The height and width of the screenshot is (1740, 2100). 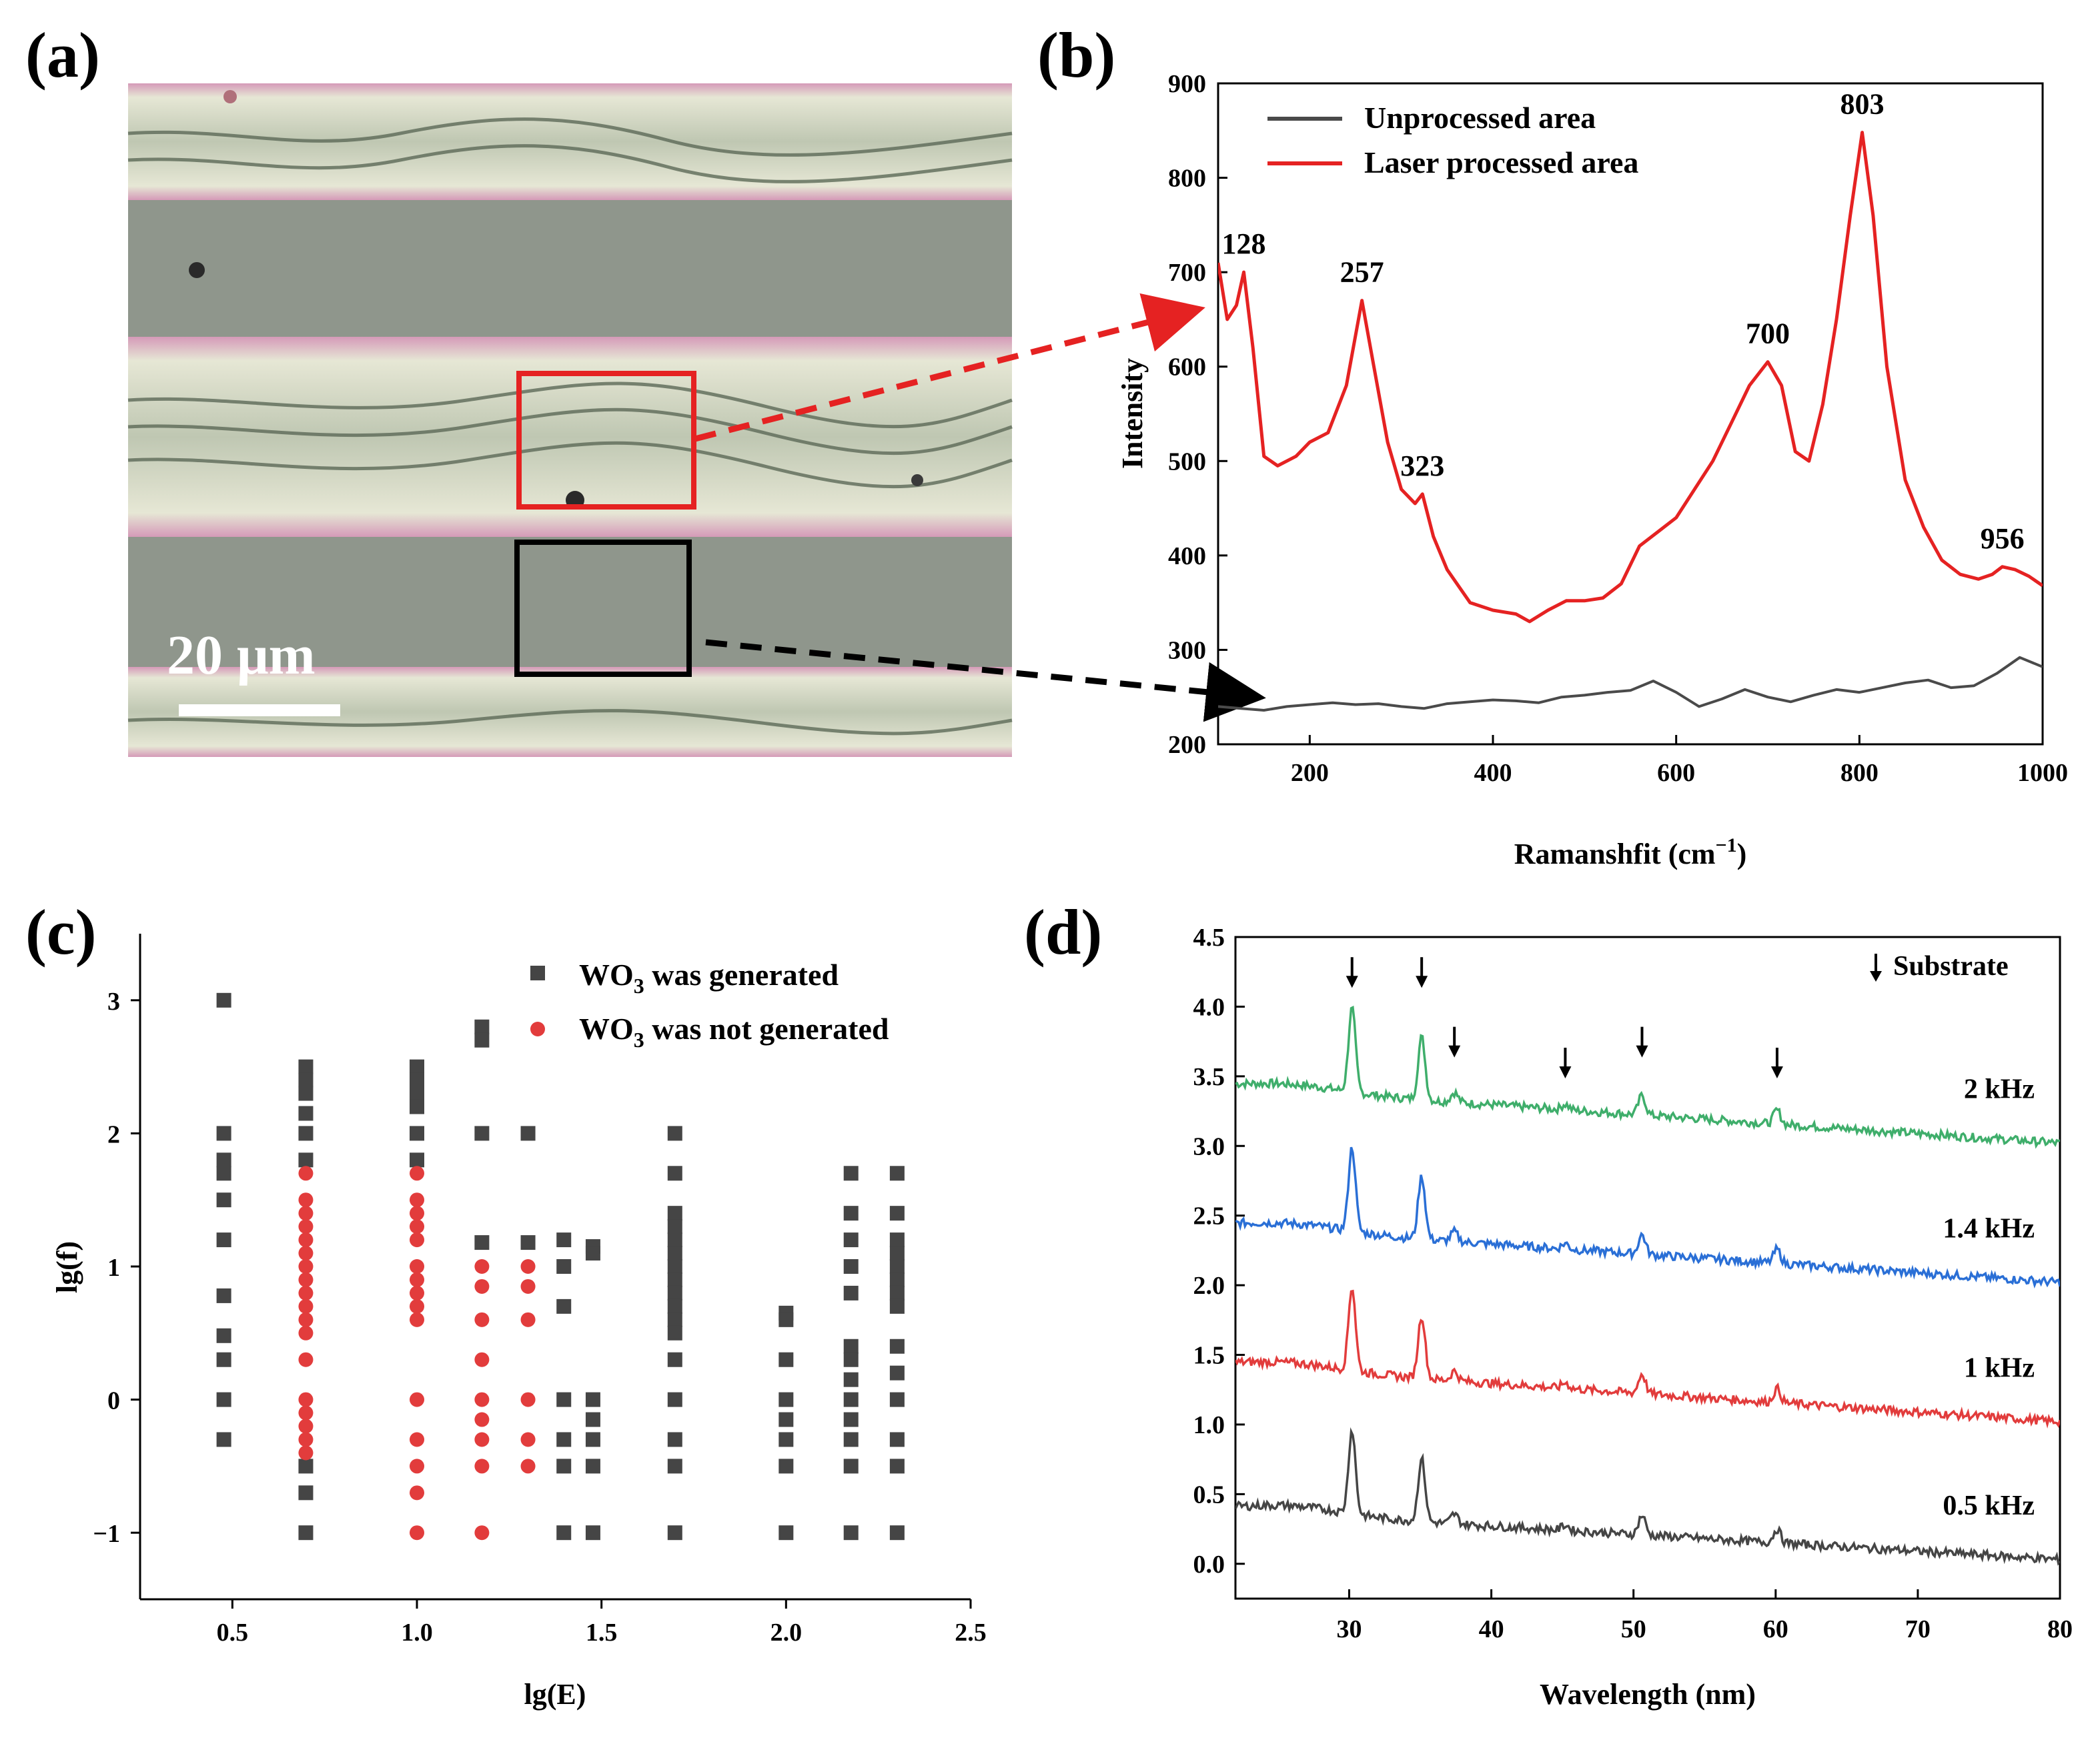 I want to click on raman-legend: Unprocessed area Laser processed area, so click(x=1452, y=140).